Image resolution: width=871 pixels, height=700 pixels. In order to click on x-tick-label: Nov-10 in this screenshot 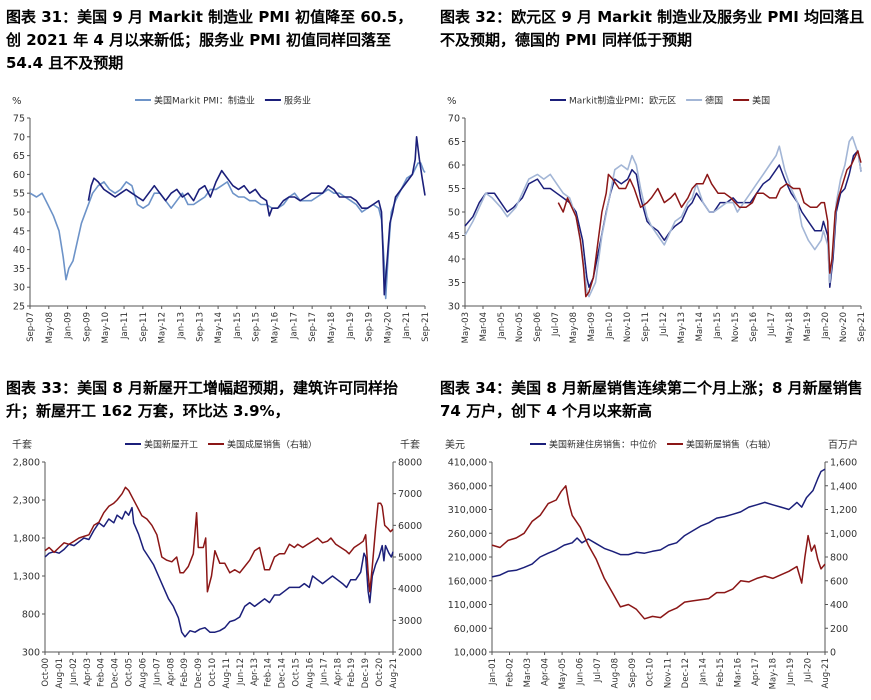, I will do `click(628, 327)`.